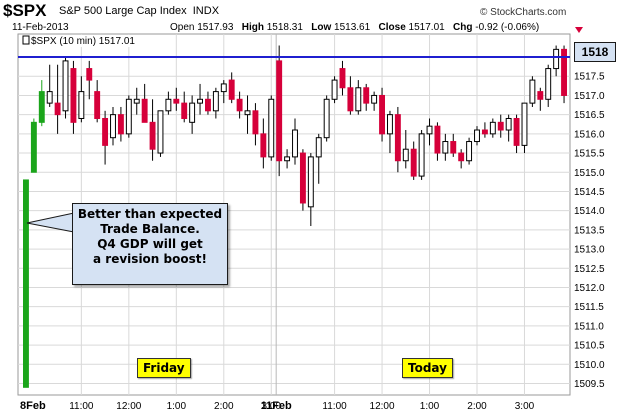 The width and height of the screenshot is (620, 417). I want to click on callout-line-4: a revision boost!, so click(150, 259).